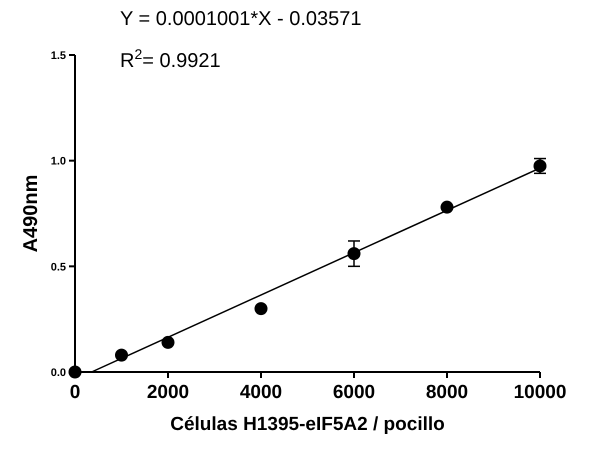 This screenshot has height=450, width=603. I want to click on y-axis-title: A490nm, so click(31, 213).